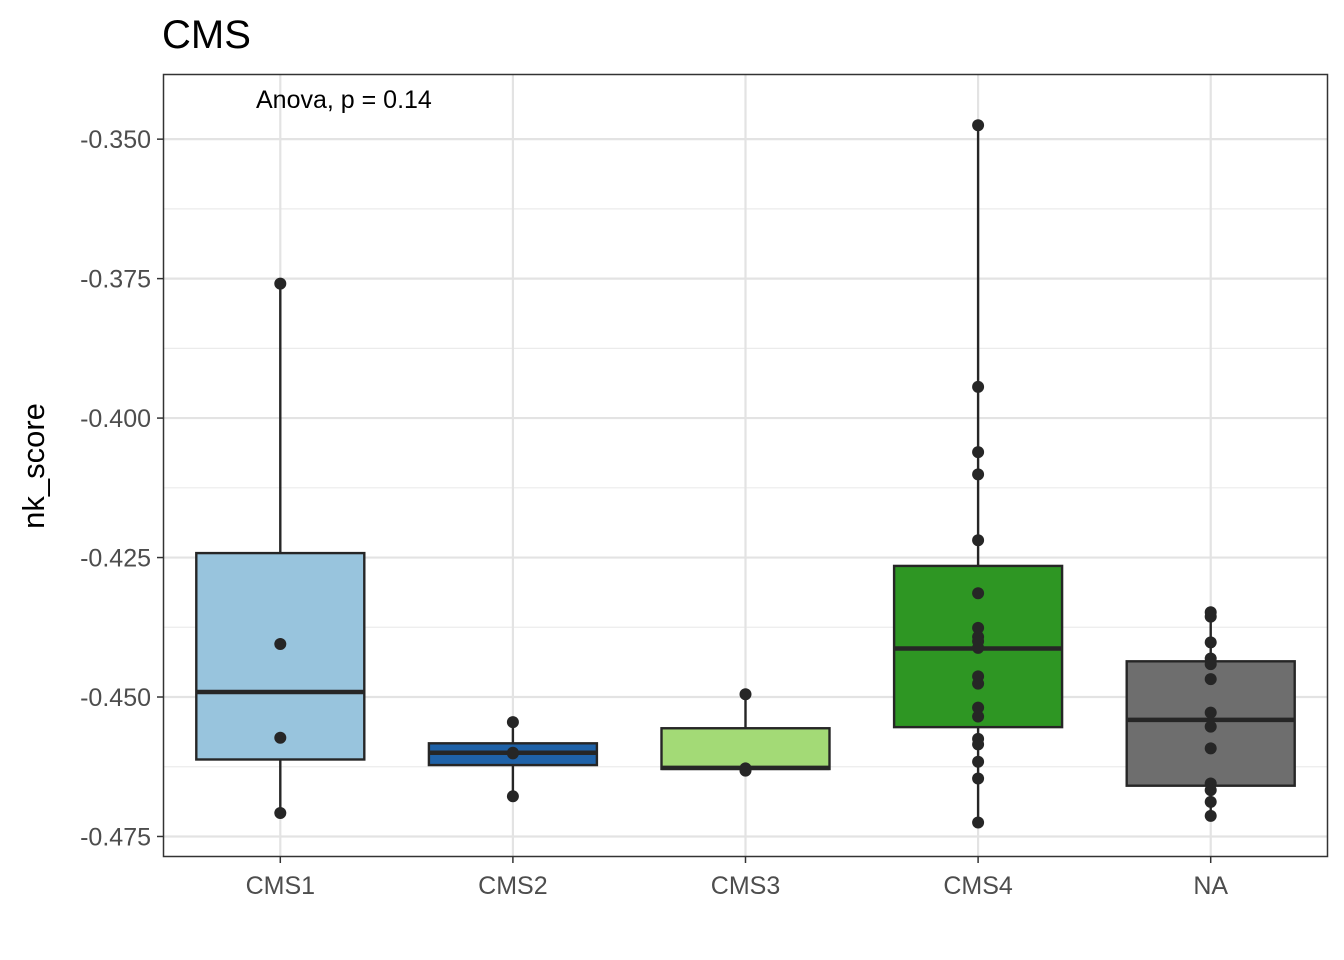 Image resolution: width=1344 pixels, height=960 pixels. What do you see at coordinates (115, 698) in the screenshot?
I see `y-tick-label: -0.450` at bounding box center [115, 698].